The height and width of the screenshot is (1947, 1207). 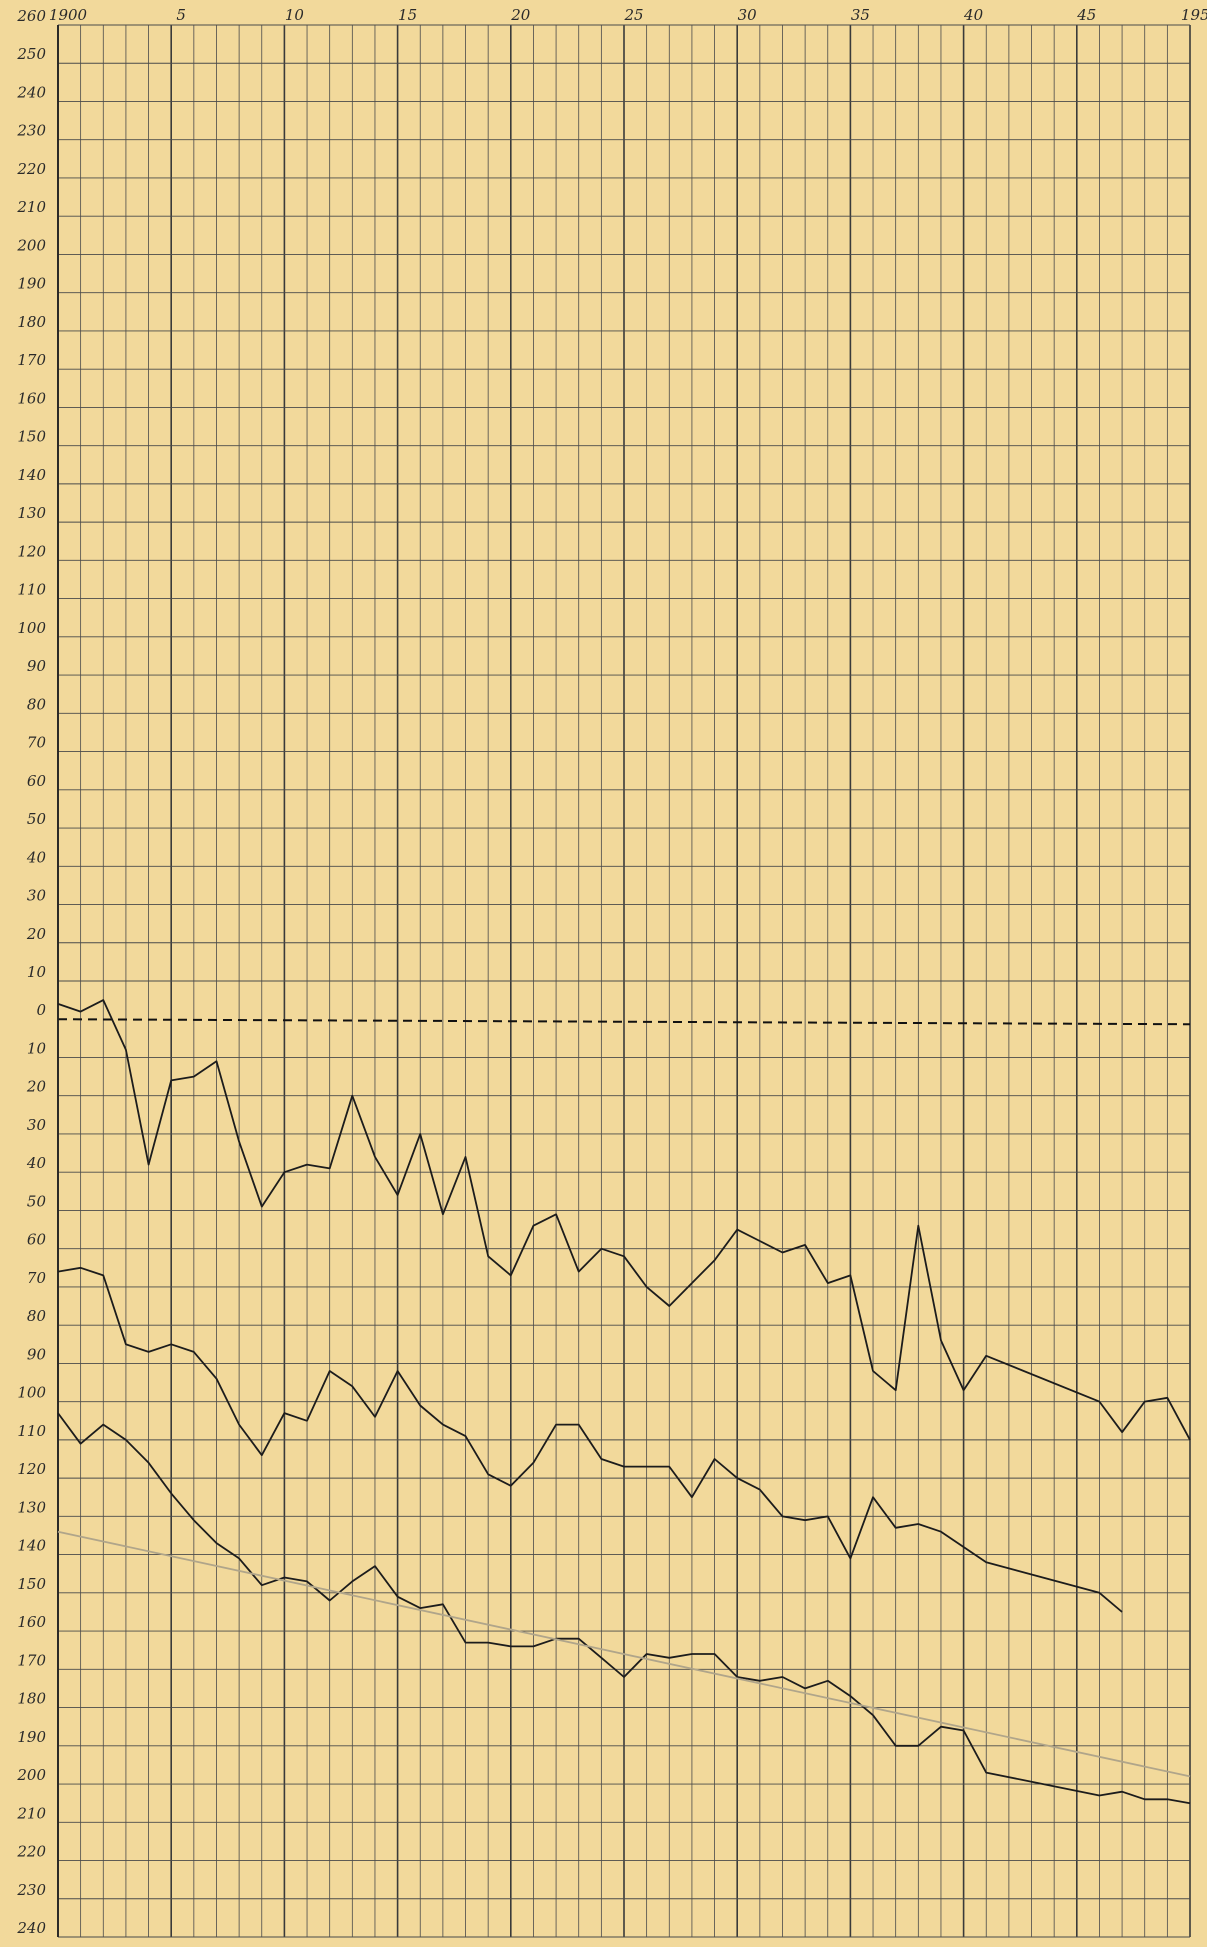 I want to click on x-tick-label: 10, so click(x=295, y=15).